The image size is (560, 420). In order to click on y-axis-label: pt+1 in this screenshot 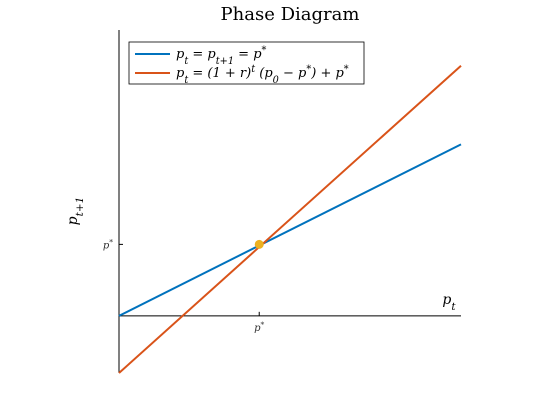, I will do `click(75, 211)`.